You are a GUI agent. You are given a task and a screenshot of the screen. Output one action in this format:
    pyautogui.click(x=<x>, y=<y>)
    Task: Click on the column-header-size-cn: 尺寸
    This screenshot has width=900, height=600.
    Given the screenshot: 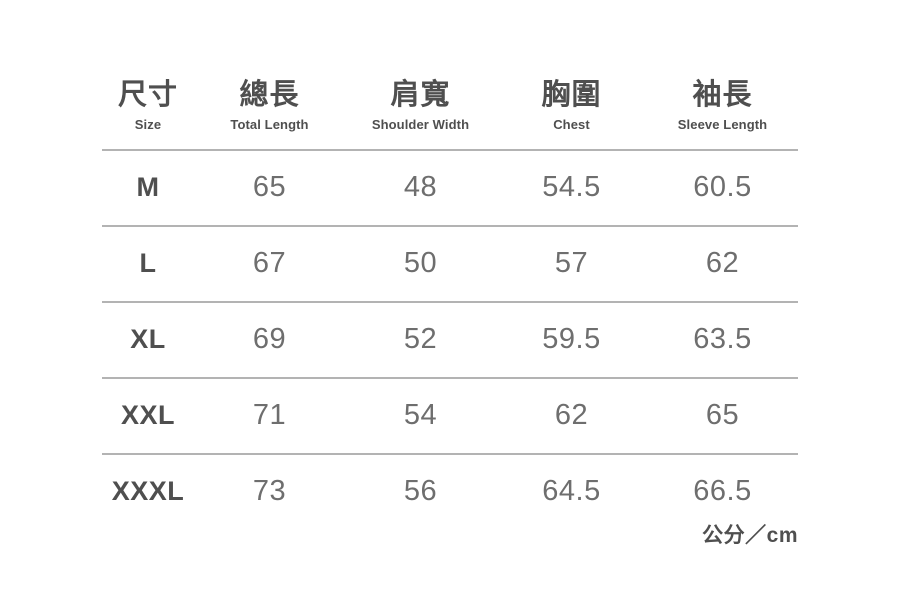 What is the action you would take?
    pyautogui.click(x=147, y=95)
    